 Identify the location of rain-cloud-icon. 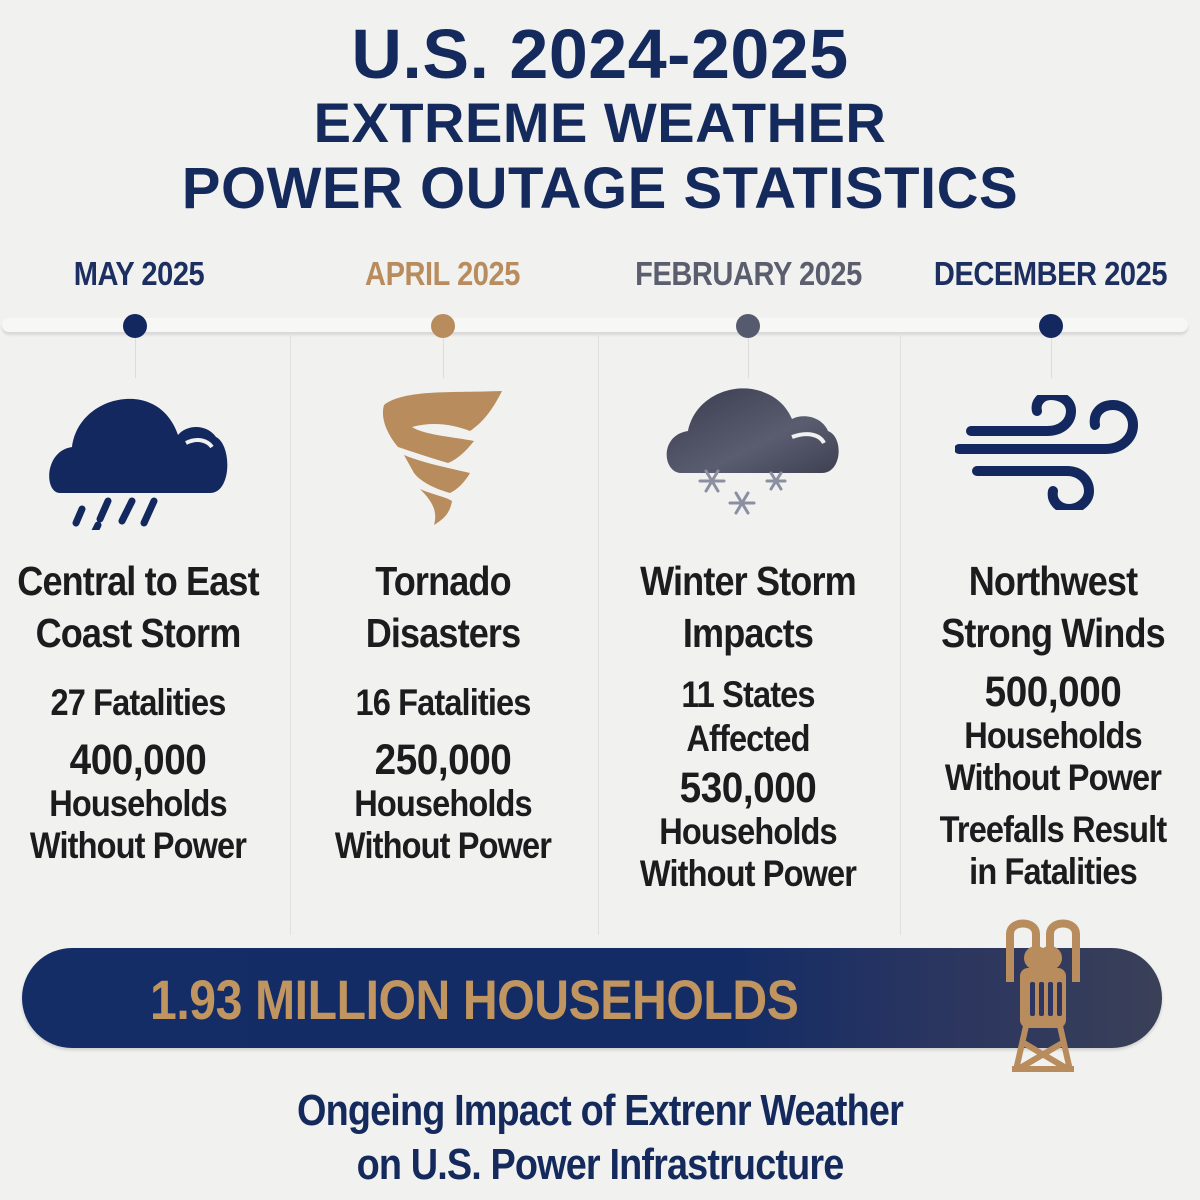
(138, 464).